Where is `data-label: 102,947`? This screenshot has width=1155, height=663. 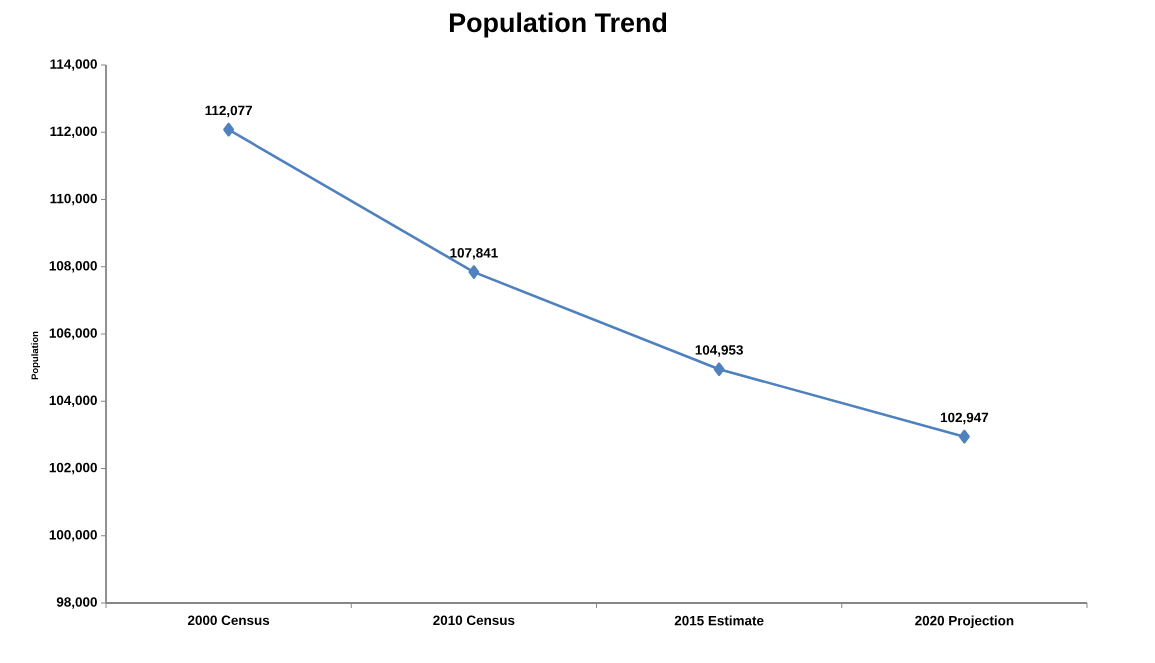 data-label: 102,947 is located at coordinates (964, 418).